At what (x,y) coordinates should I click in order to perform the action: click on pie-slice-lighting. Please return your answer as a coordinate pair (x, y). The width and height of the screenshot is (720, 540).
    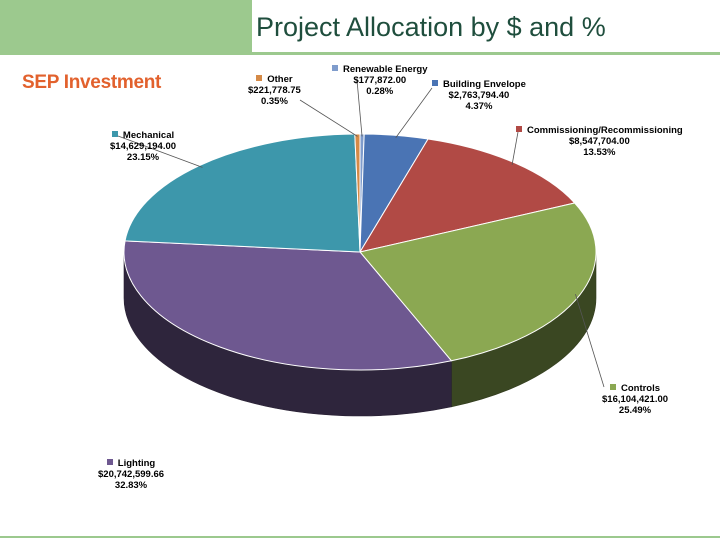
    Looking at the image, I should click on (288, 305).